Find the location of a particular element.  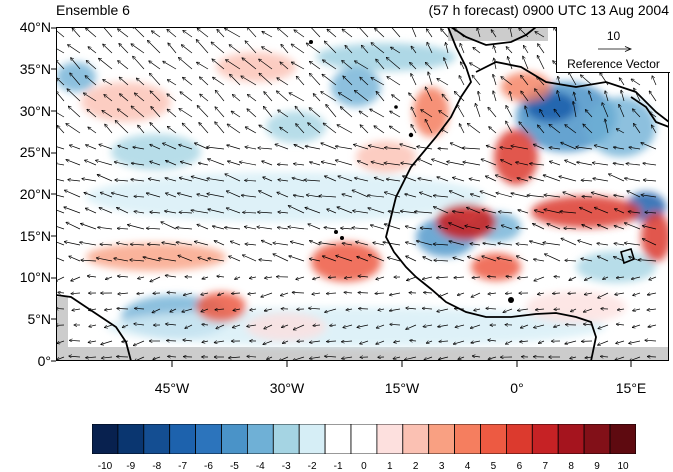

colorbar-label: 4 is located at coordinates (468, 466).